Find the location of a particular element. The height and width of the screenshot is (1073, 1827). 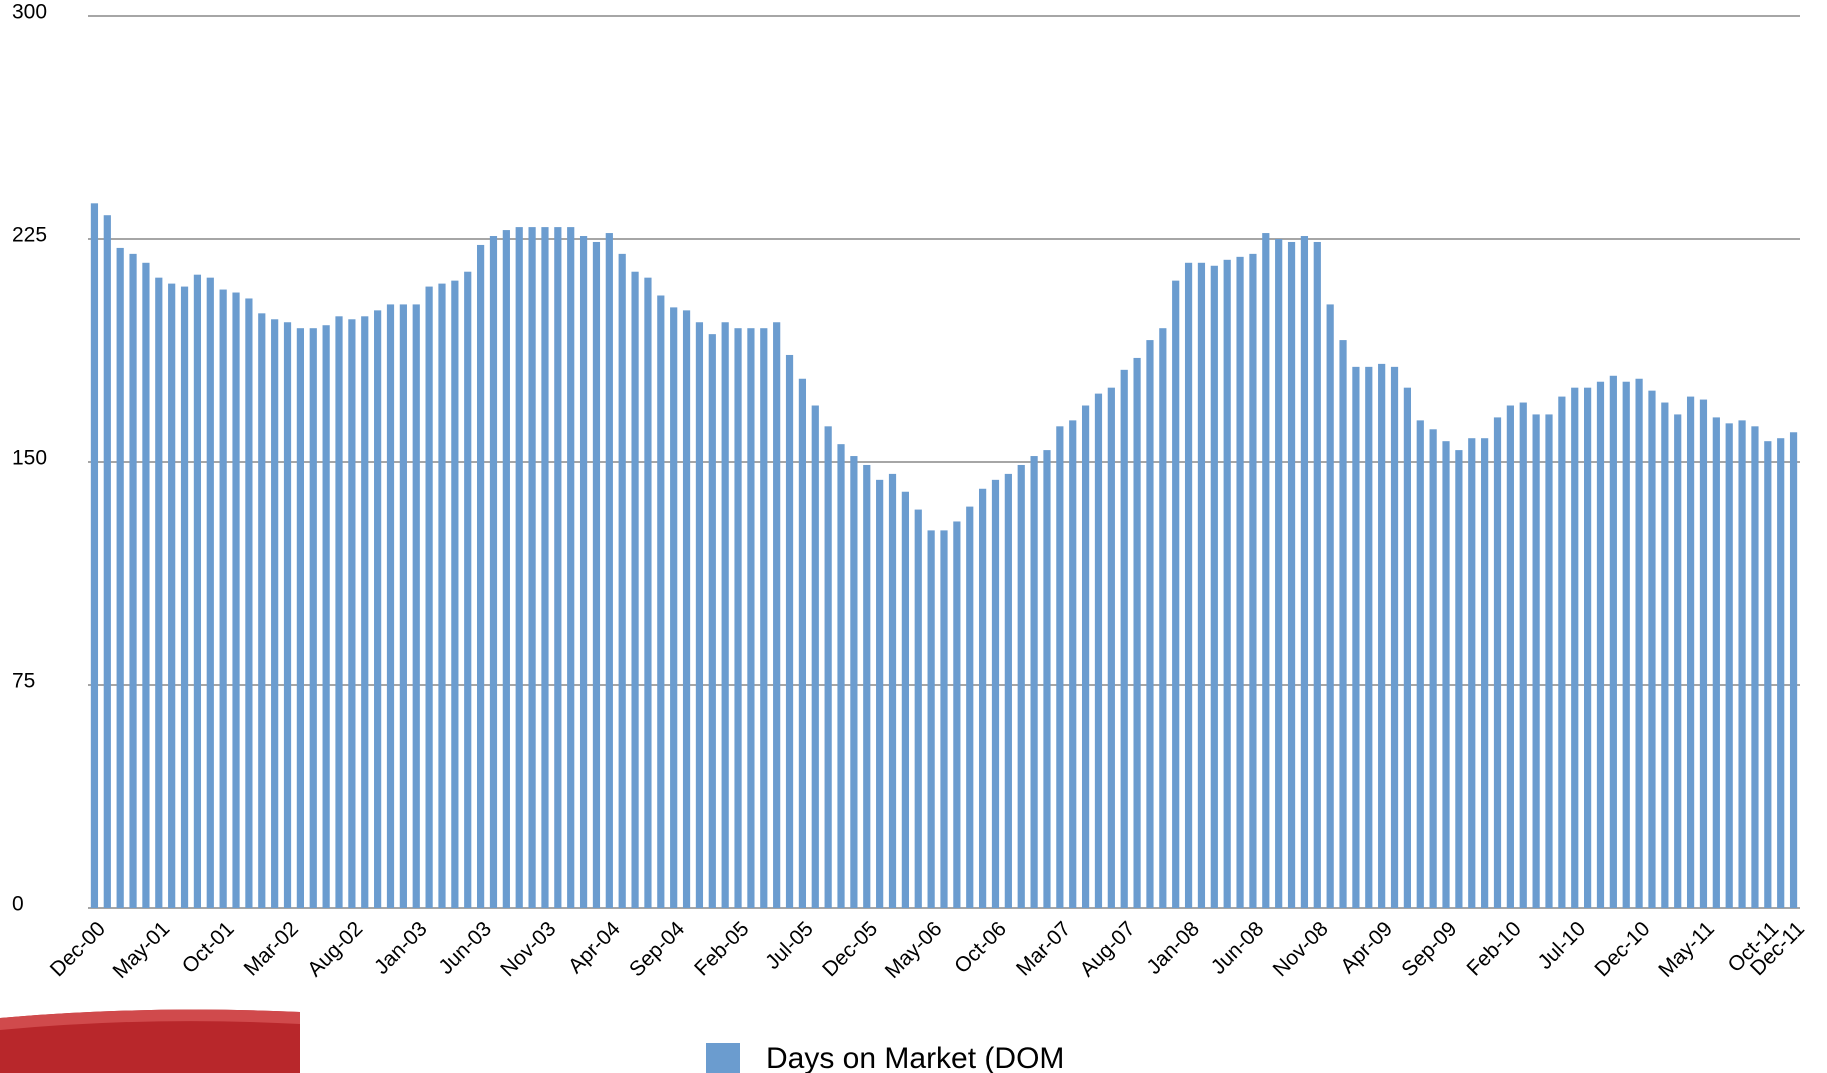

x-tick-label: Nov-03 is located at coordinates (528, 949).